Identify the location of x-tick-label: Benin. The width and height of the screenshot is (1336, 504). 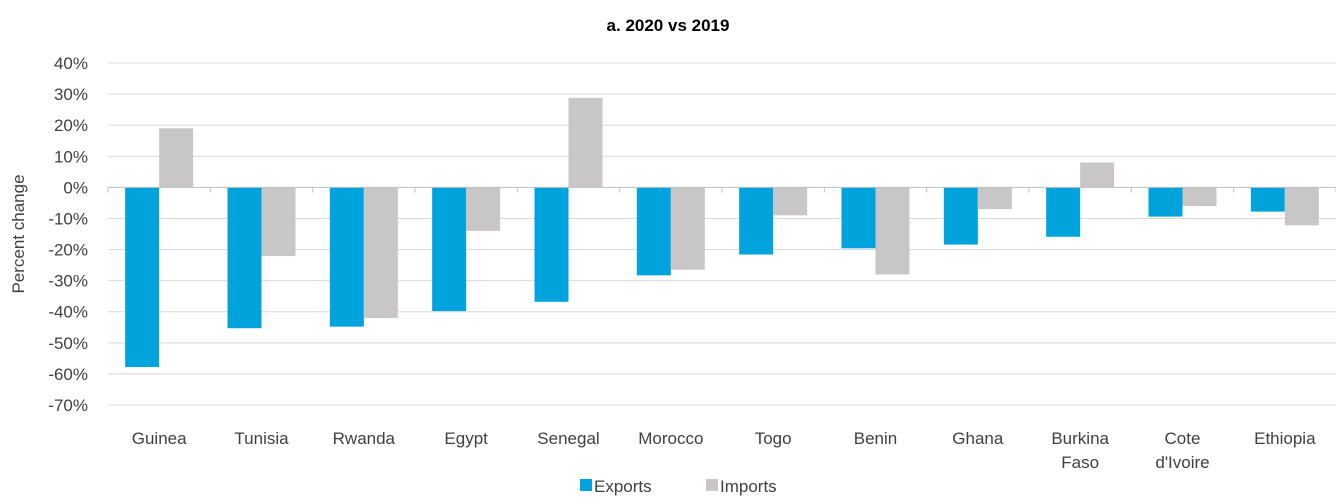
(875, 438).